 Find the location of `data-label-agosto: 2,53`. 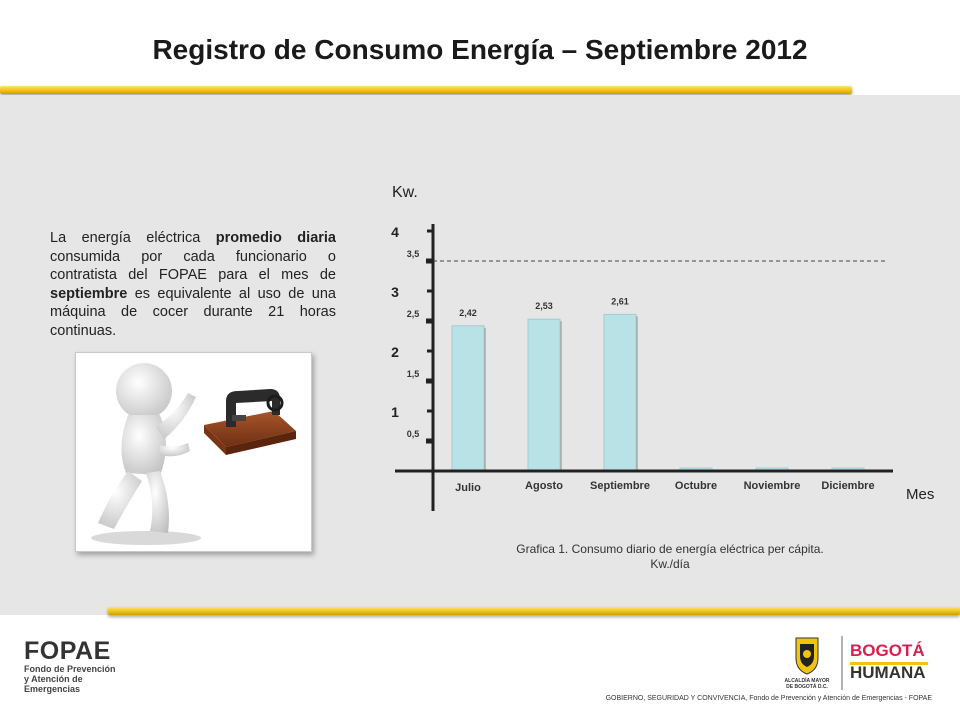

data-label-agosto: 2,53 is located at coordinates (544, 306).